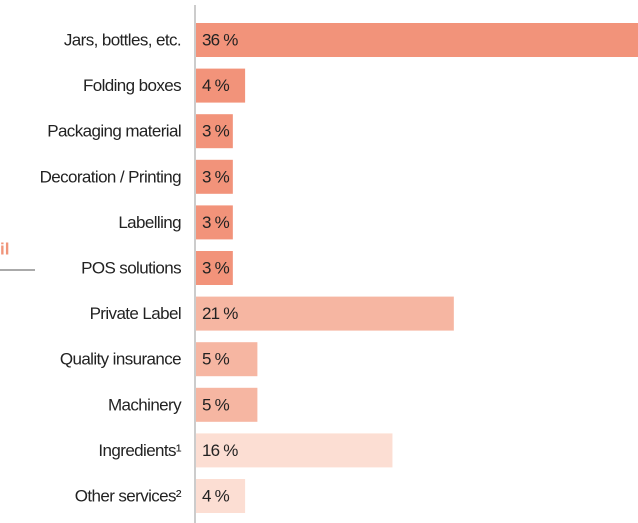 Image resolution: width=638 pixels, height=523 pixels. What do you see at coordinates (111, 176) in the screenshot?
I see `category-label: Decoration / Printing` at bounding box center [111, 176].